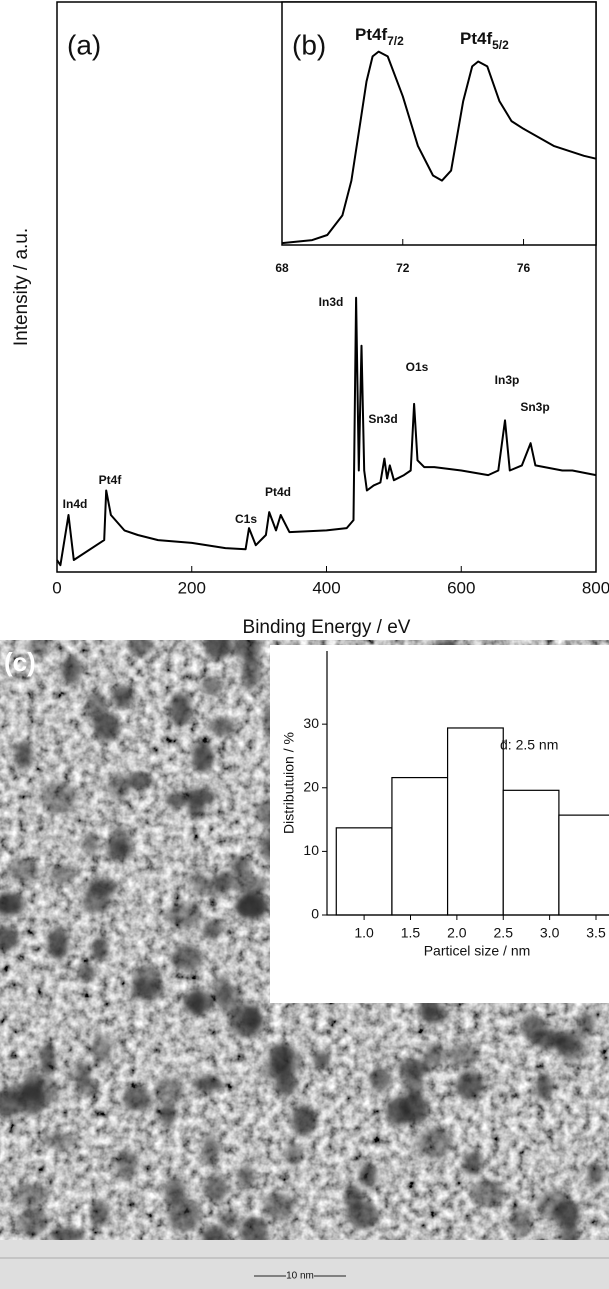  Describe the element at coordinates (507, 380) in the screenshot. I see `peak-label: In3p` at that location.